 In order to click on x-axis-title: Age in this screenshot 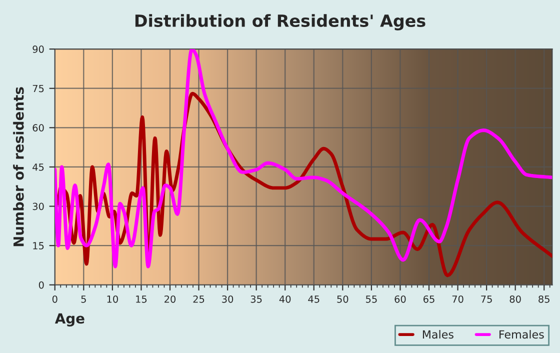, I will do `click(69, 319)`.